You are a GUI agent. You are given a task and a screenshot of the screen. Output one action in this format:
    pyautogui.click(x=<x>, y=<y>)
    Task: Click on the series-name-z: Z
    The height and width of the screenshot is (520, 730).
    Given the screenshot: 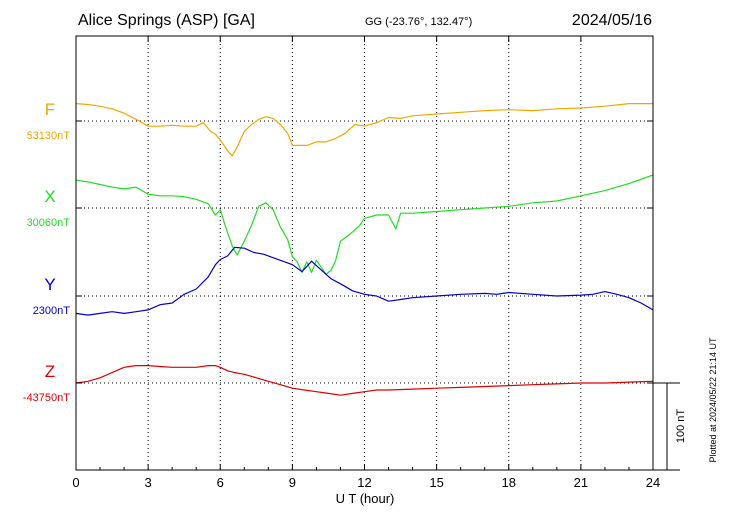 What is the action you would take?
    pyautogui.click(x=50, y=371)
    